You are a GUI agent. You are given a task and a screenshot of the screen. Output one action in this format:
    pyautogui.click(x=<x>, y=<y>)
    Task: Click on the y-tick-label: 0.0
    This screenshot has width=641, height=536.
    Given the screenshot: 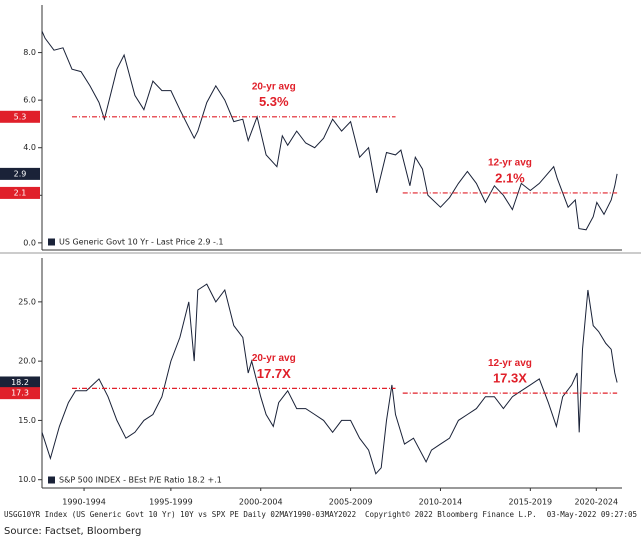 What is the action you would take?
    pyautogui.click(x=29, y=242)
    